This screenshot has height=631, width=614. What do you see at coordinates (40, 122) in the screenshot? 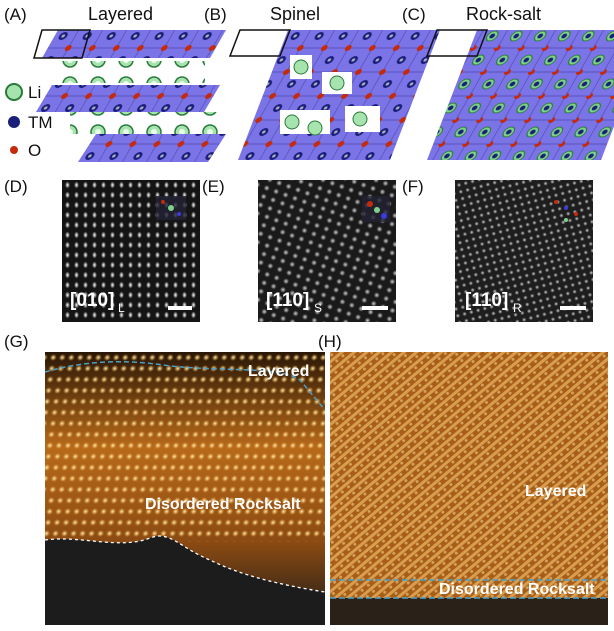
I see `legend-label: TM` at bounding box center [40, 122].